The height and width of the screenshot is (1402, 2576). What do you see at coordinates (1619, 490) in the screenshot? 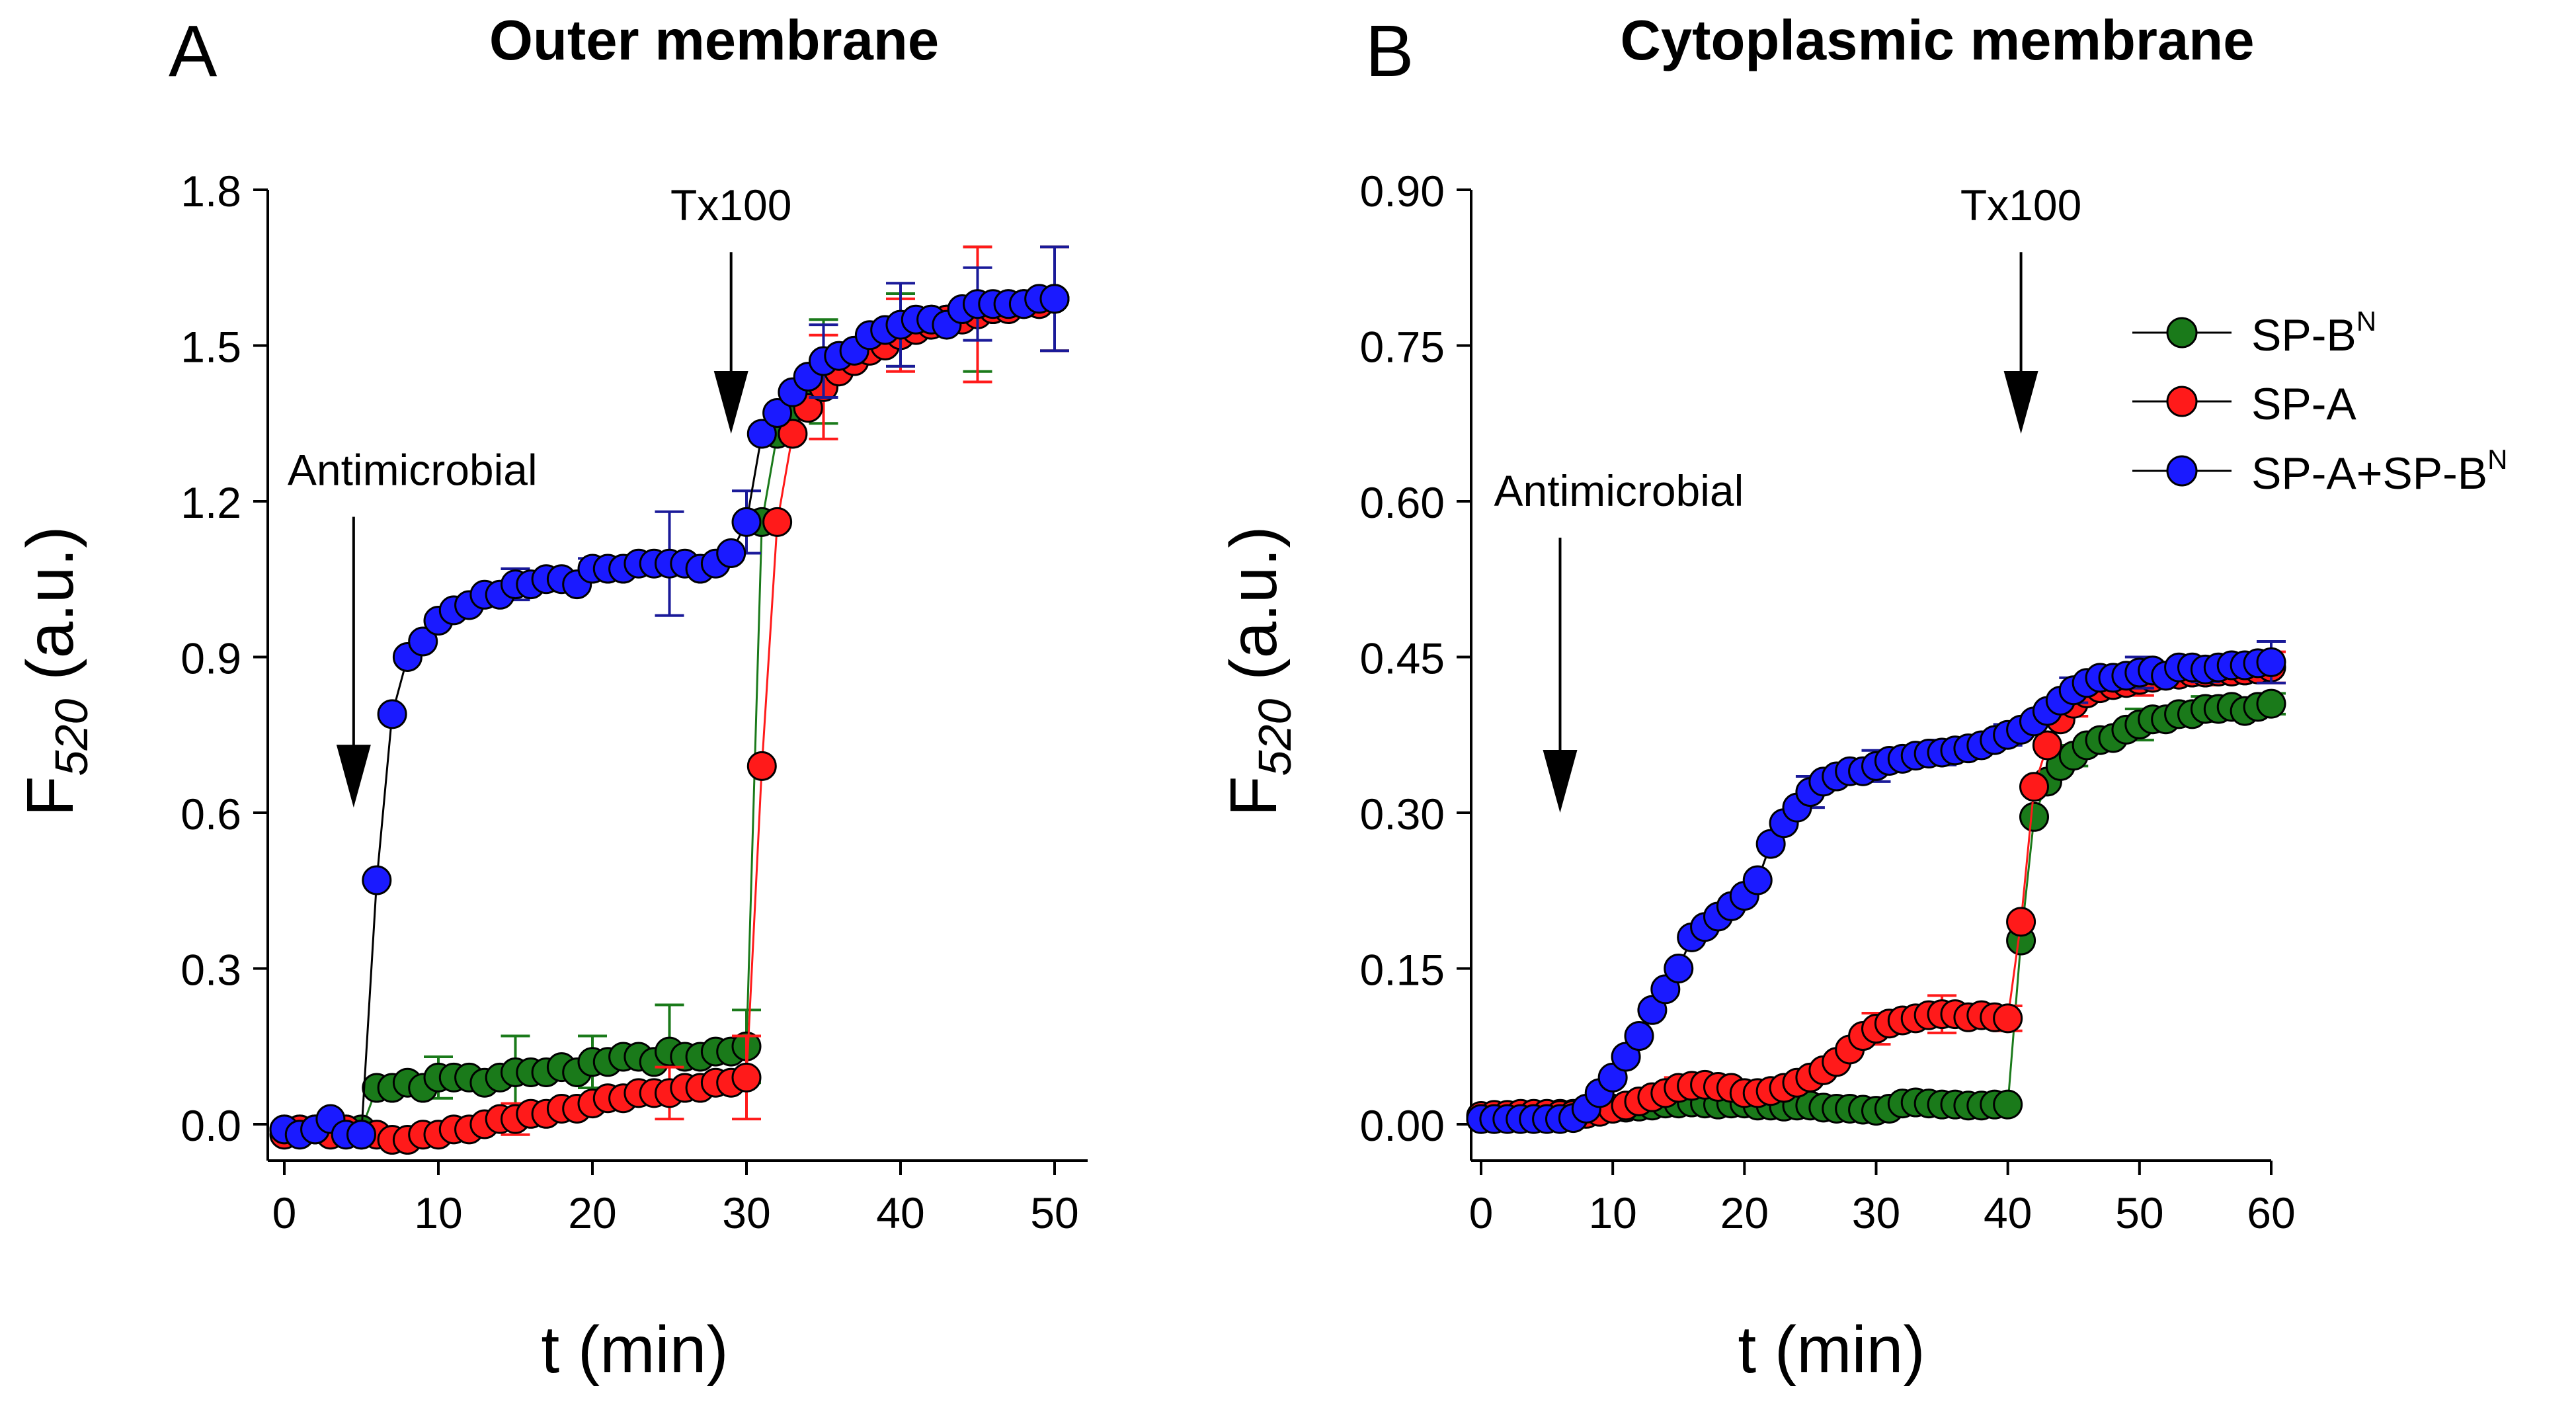
I see `panel-b-annotation-antimicrobial-label: Antimicrobial` at bounding box center [1619, 490].